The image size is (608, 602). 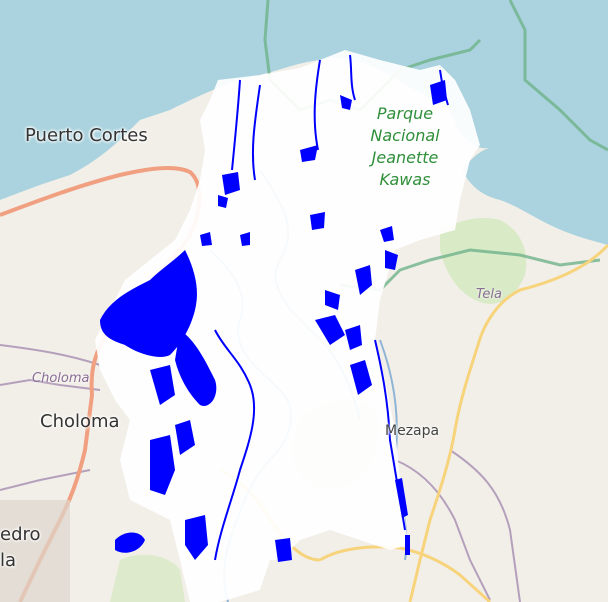 What do you see at coordinates (483, 261) in the screenshot?
I see `park-area` at bounding box center [483, 261].